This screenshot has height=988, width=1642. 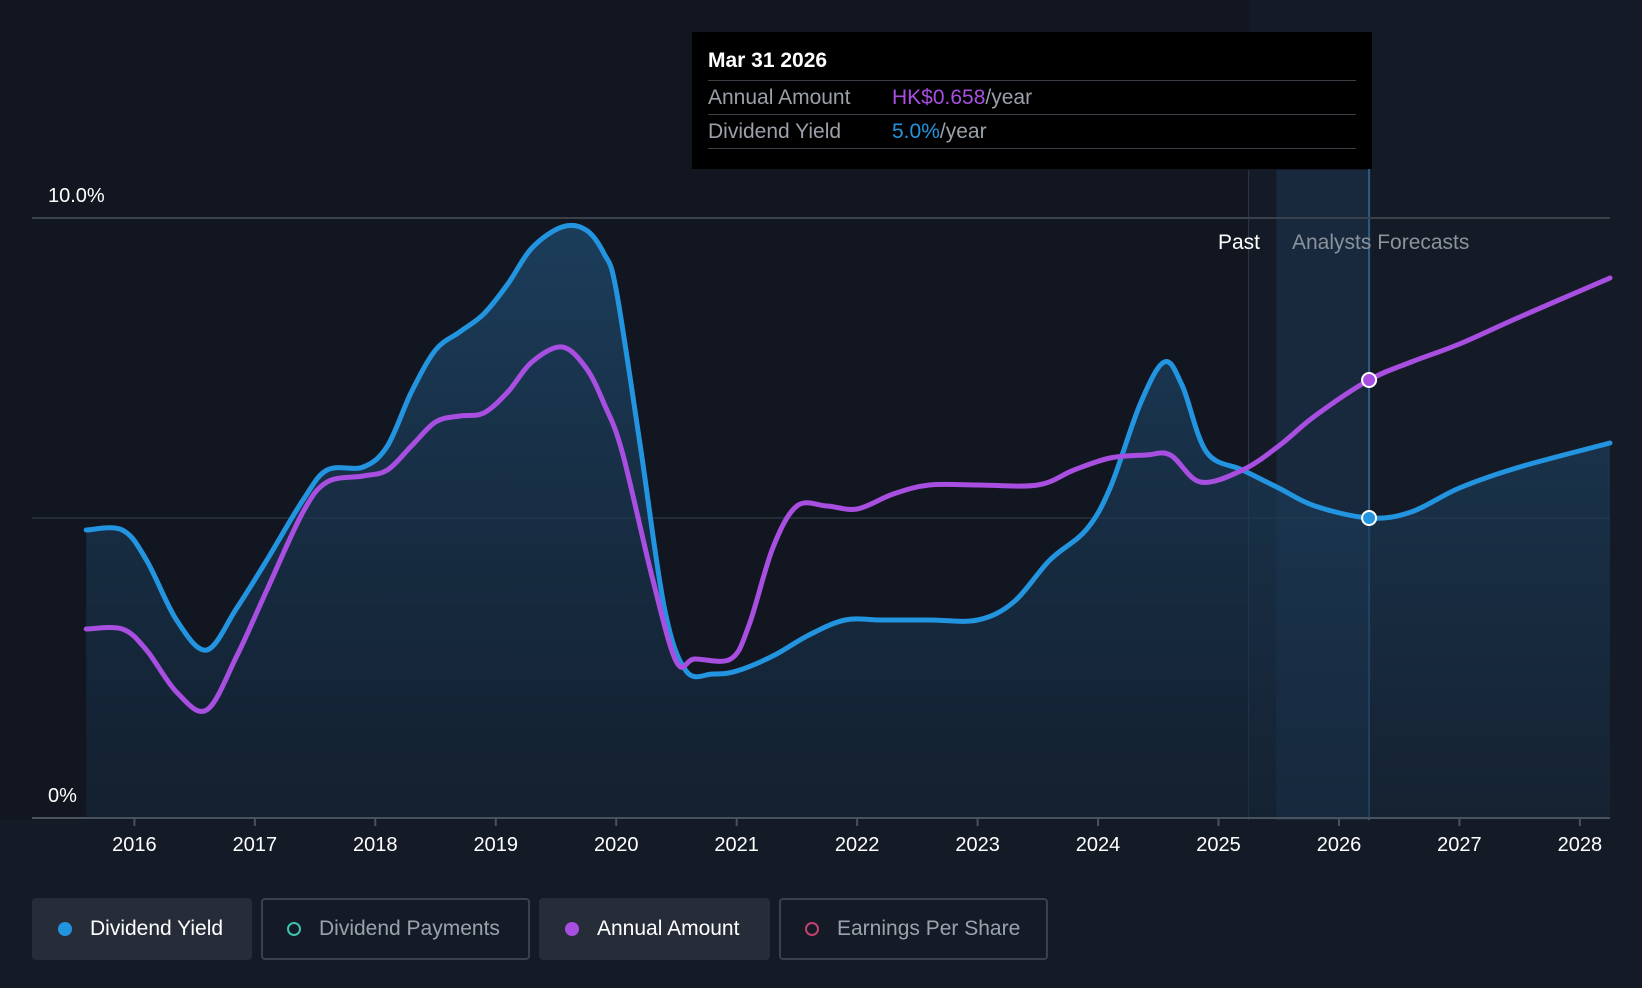 What do you see at coordinates (668, 928) in the screenshot?
I see `legend-annual-amount-label: Annual Amount` at bounding box center [668, 928].